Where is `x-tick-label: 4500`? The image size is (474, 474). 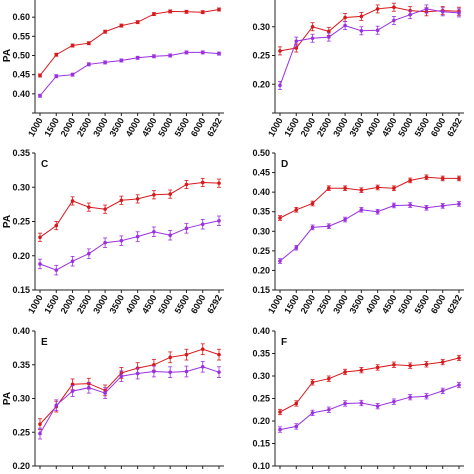
x-tick-label: 4500 is located at coordinates (149, 127).